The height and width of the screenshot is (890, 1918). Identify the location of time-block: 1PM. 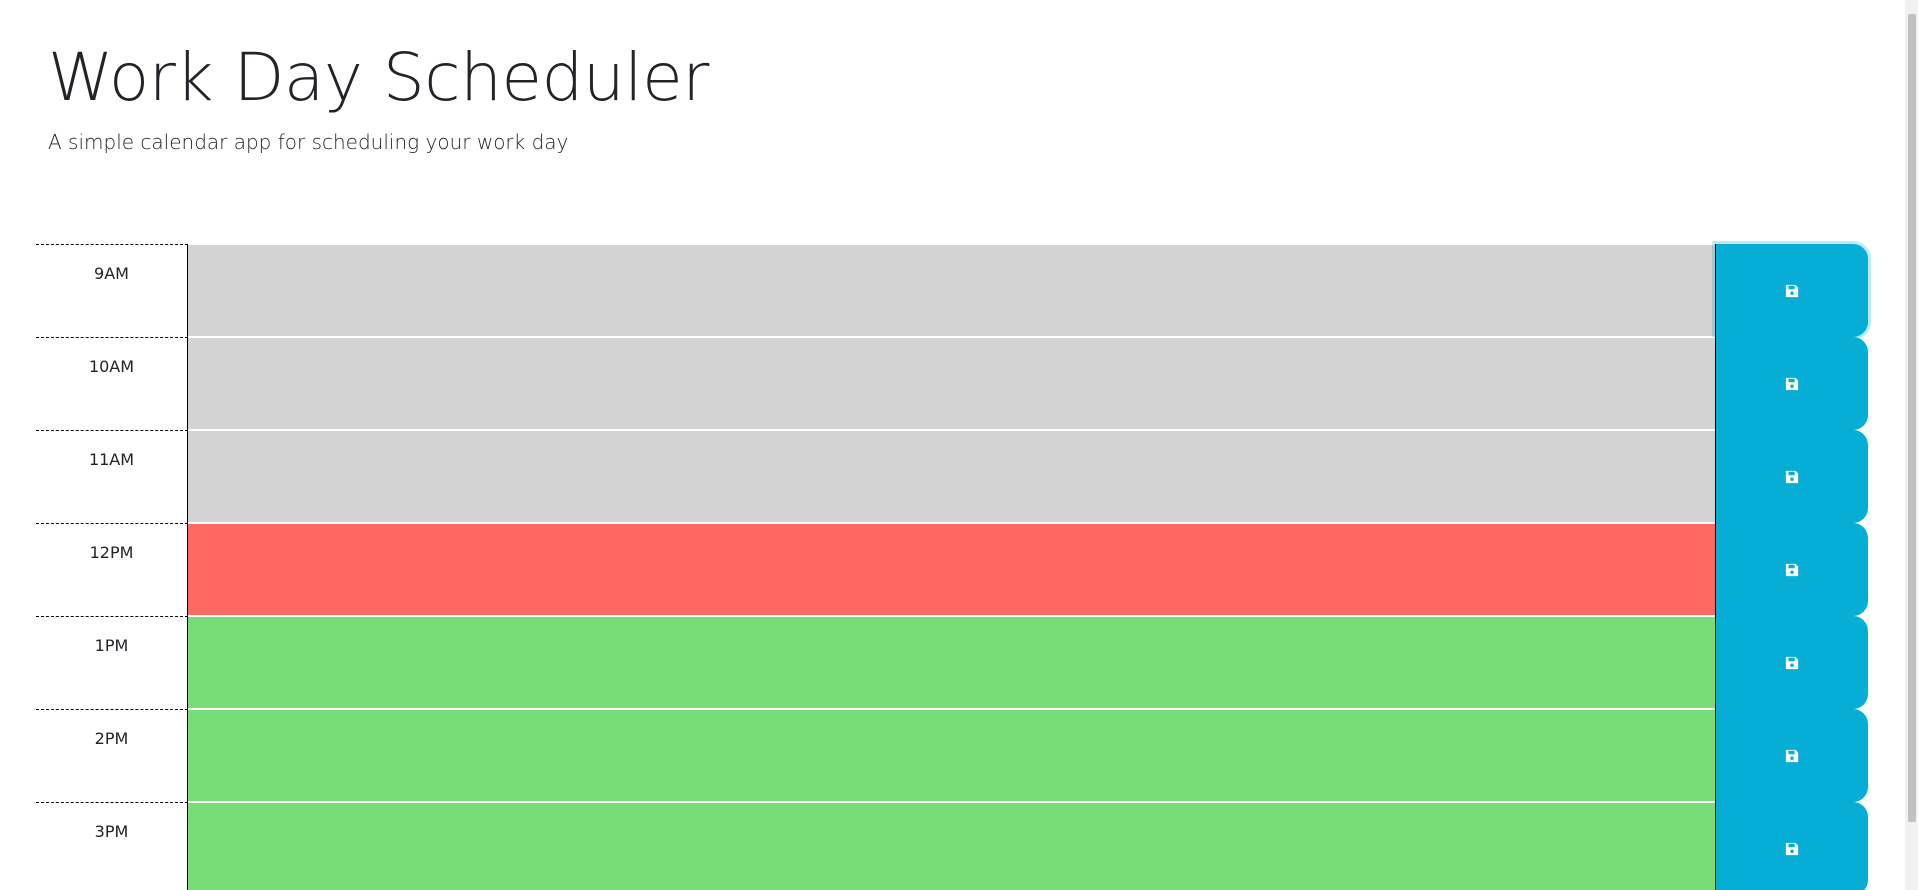
(952, 662).